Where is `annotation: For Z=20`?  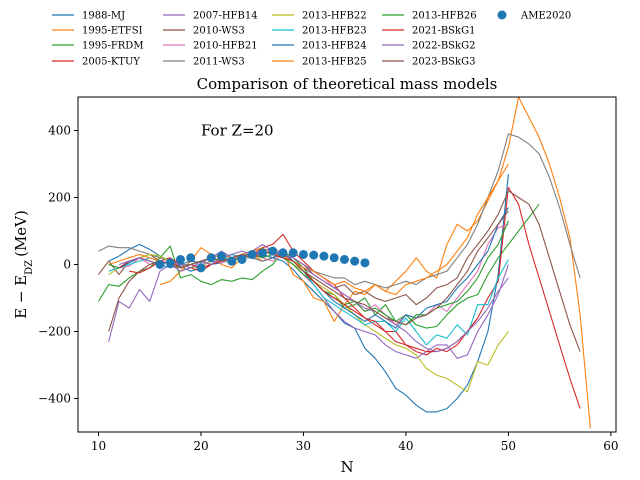 annotation: For Z=20 is located at coordinates (237, 131).